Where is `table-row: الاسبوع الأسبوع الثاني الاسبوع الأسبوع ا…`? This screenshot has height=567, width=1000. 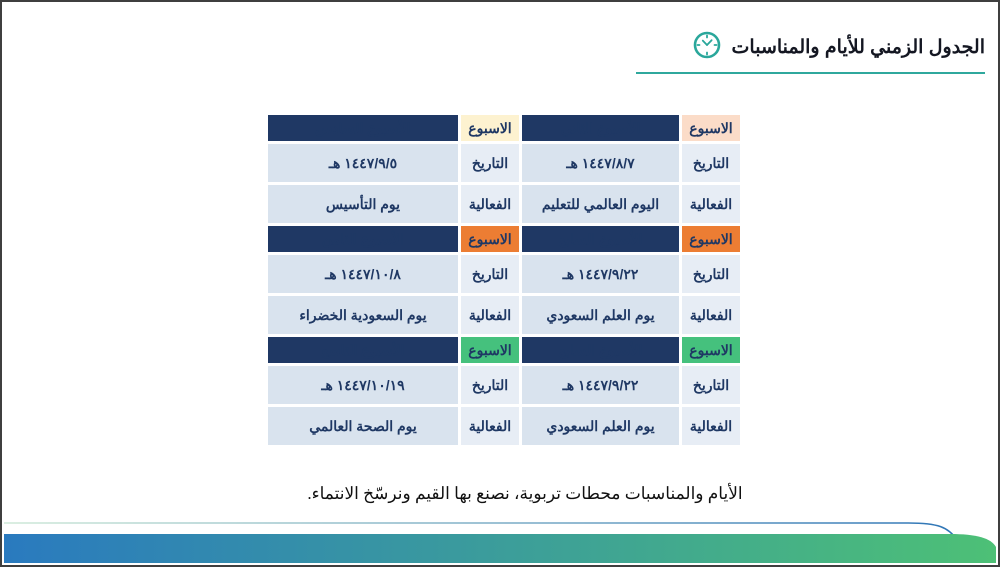
table-row: الاسبوع الأسبوع الثاني الاسبوع الأسبوع ا… is located at coordinates (504, 128).